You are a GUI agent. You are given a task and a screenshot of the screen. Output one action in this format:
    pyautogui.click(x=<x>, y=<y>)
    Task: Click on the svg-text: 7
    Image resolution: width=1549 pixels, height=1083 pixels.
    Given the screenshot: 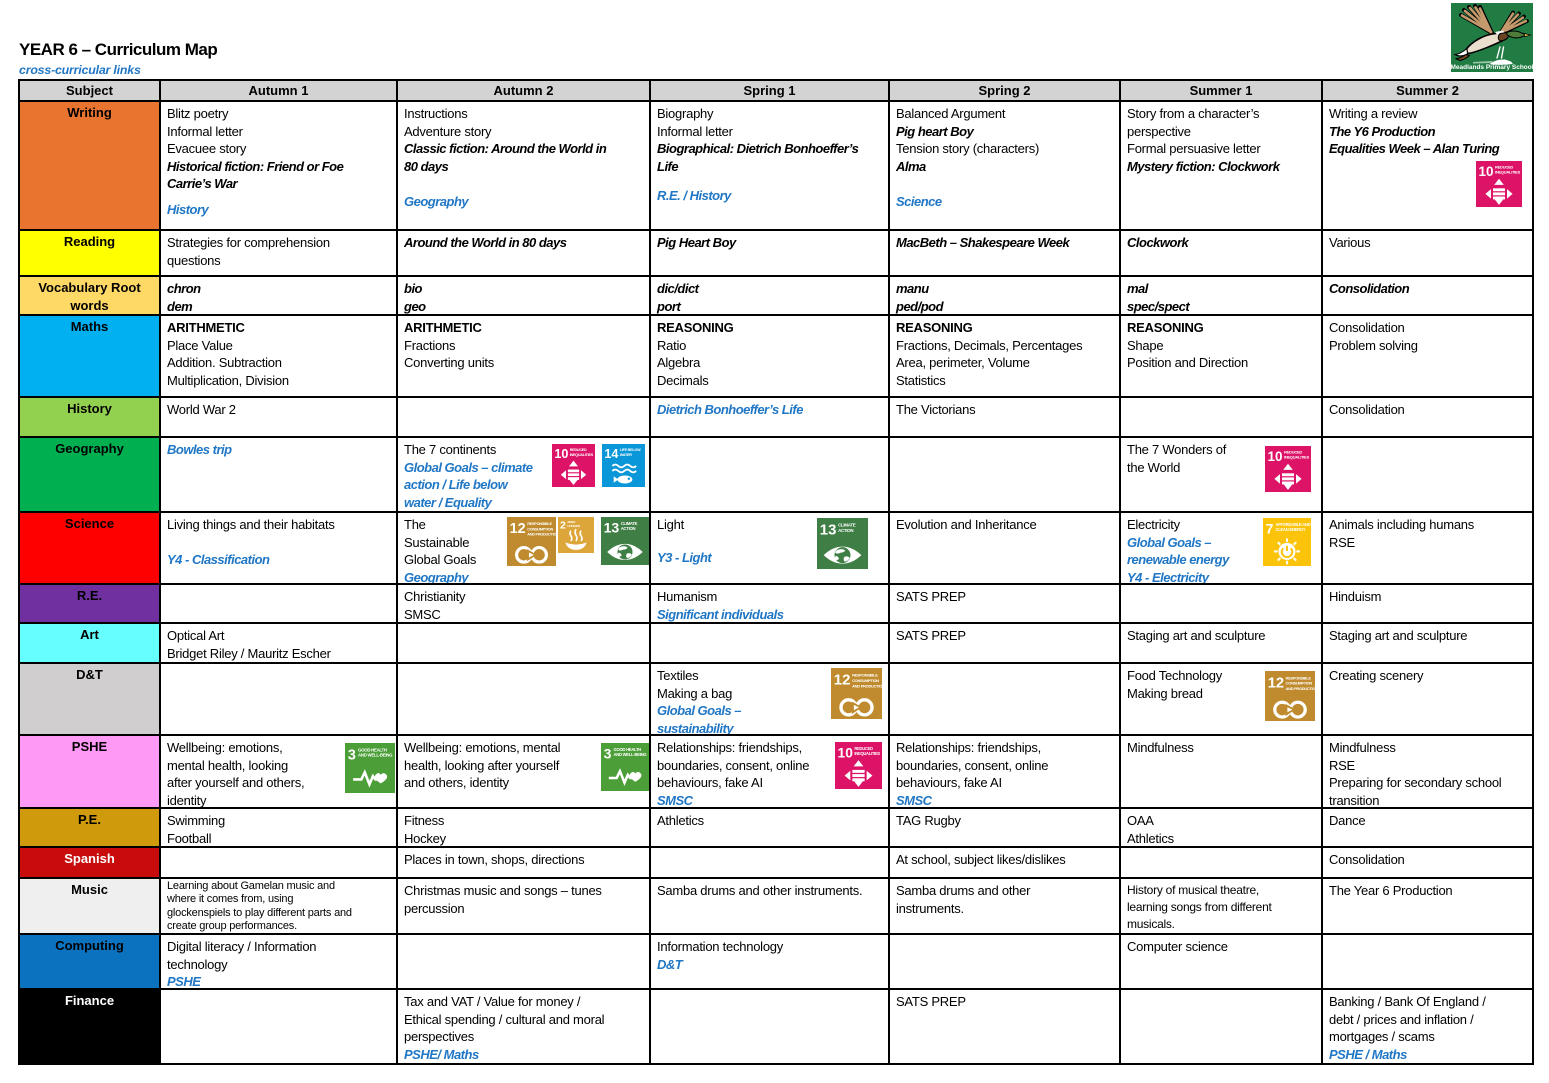 What is the action you would take?
    pyautogui.click(x=1270, y=529)
    